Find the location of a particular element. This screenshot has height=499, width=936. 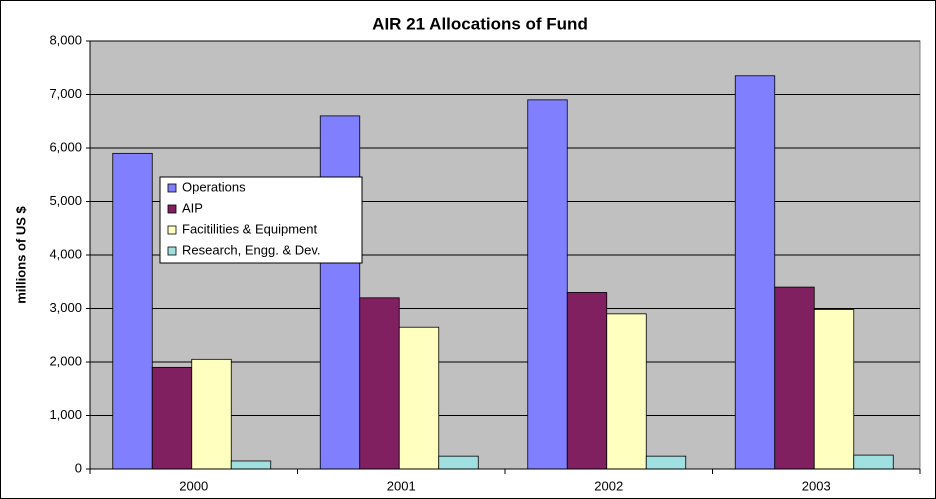

y-tick-label: 0 is located at coordinates (78, 467).